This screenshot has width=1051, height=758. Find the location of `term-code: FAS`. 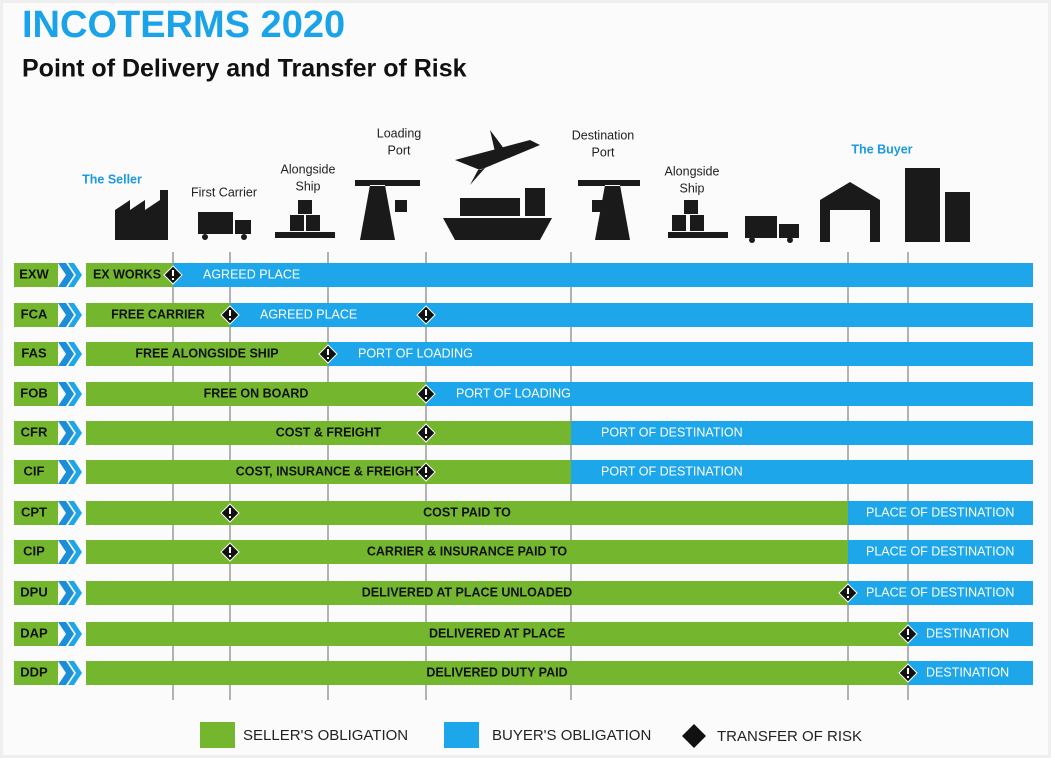

term-code: FAS is located at coordinates (34, 352).